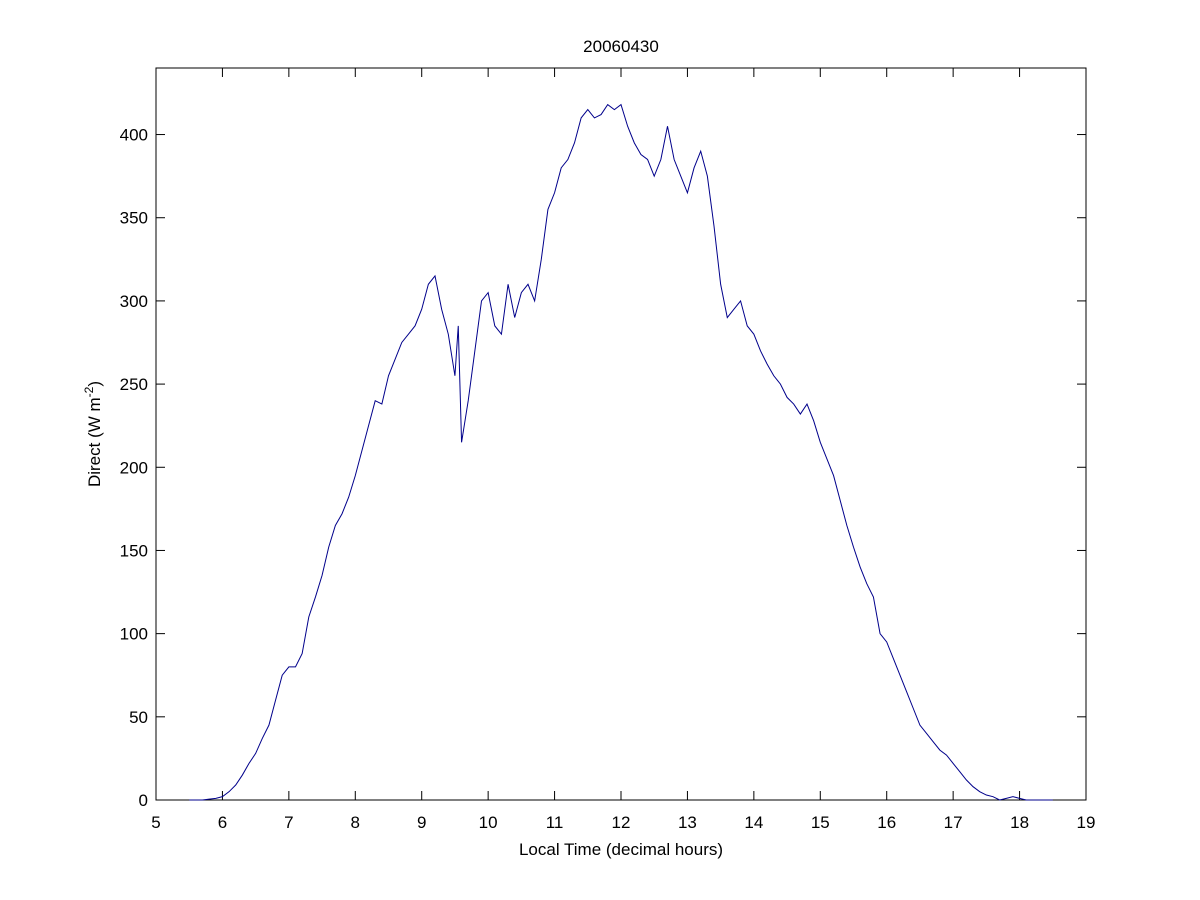 This screenshot has height=900, width=1200. Describe the element at coordinates (953, 822) in the screenshot. I see `x-tick-label: 17` at that location.